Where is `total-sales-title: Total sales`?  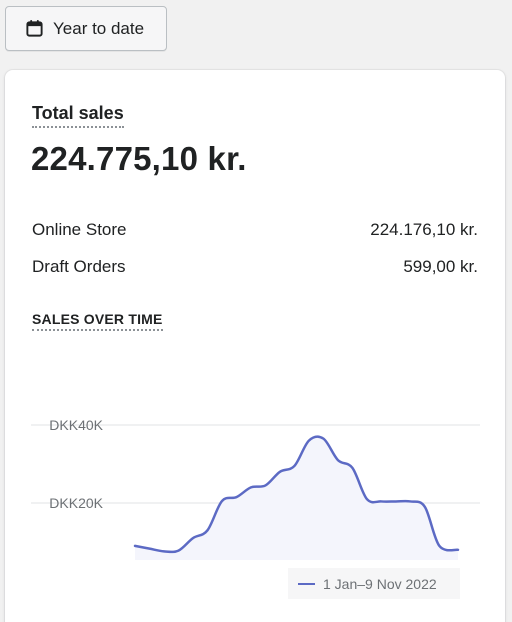 total-sales-title: Total sales is located at coordinates (78, 115).